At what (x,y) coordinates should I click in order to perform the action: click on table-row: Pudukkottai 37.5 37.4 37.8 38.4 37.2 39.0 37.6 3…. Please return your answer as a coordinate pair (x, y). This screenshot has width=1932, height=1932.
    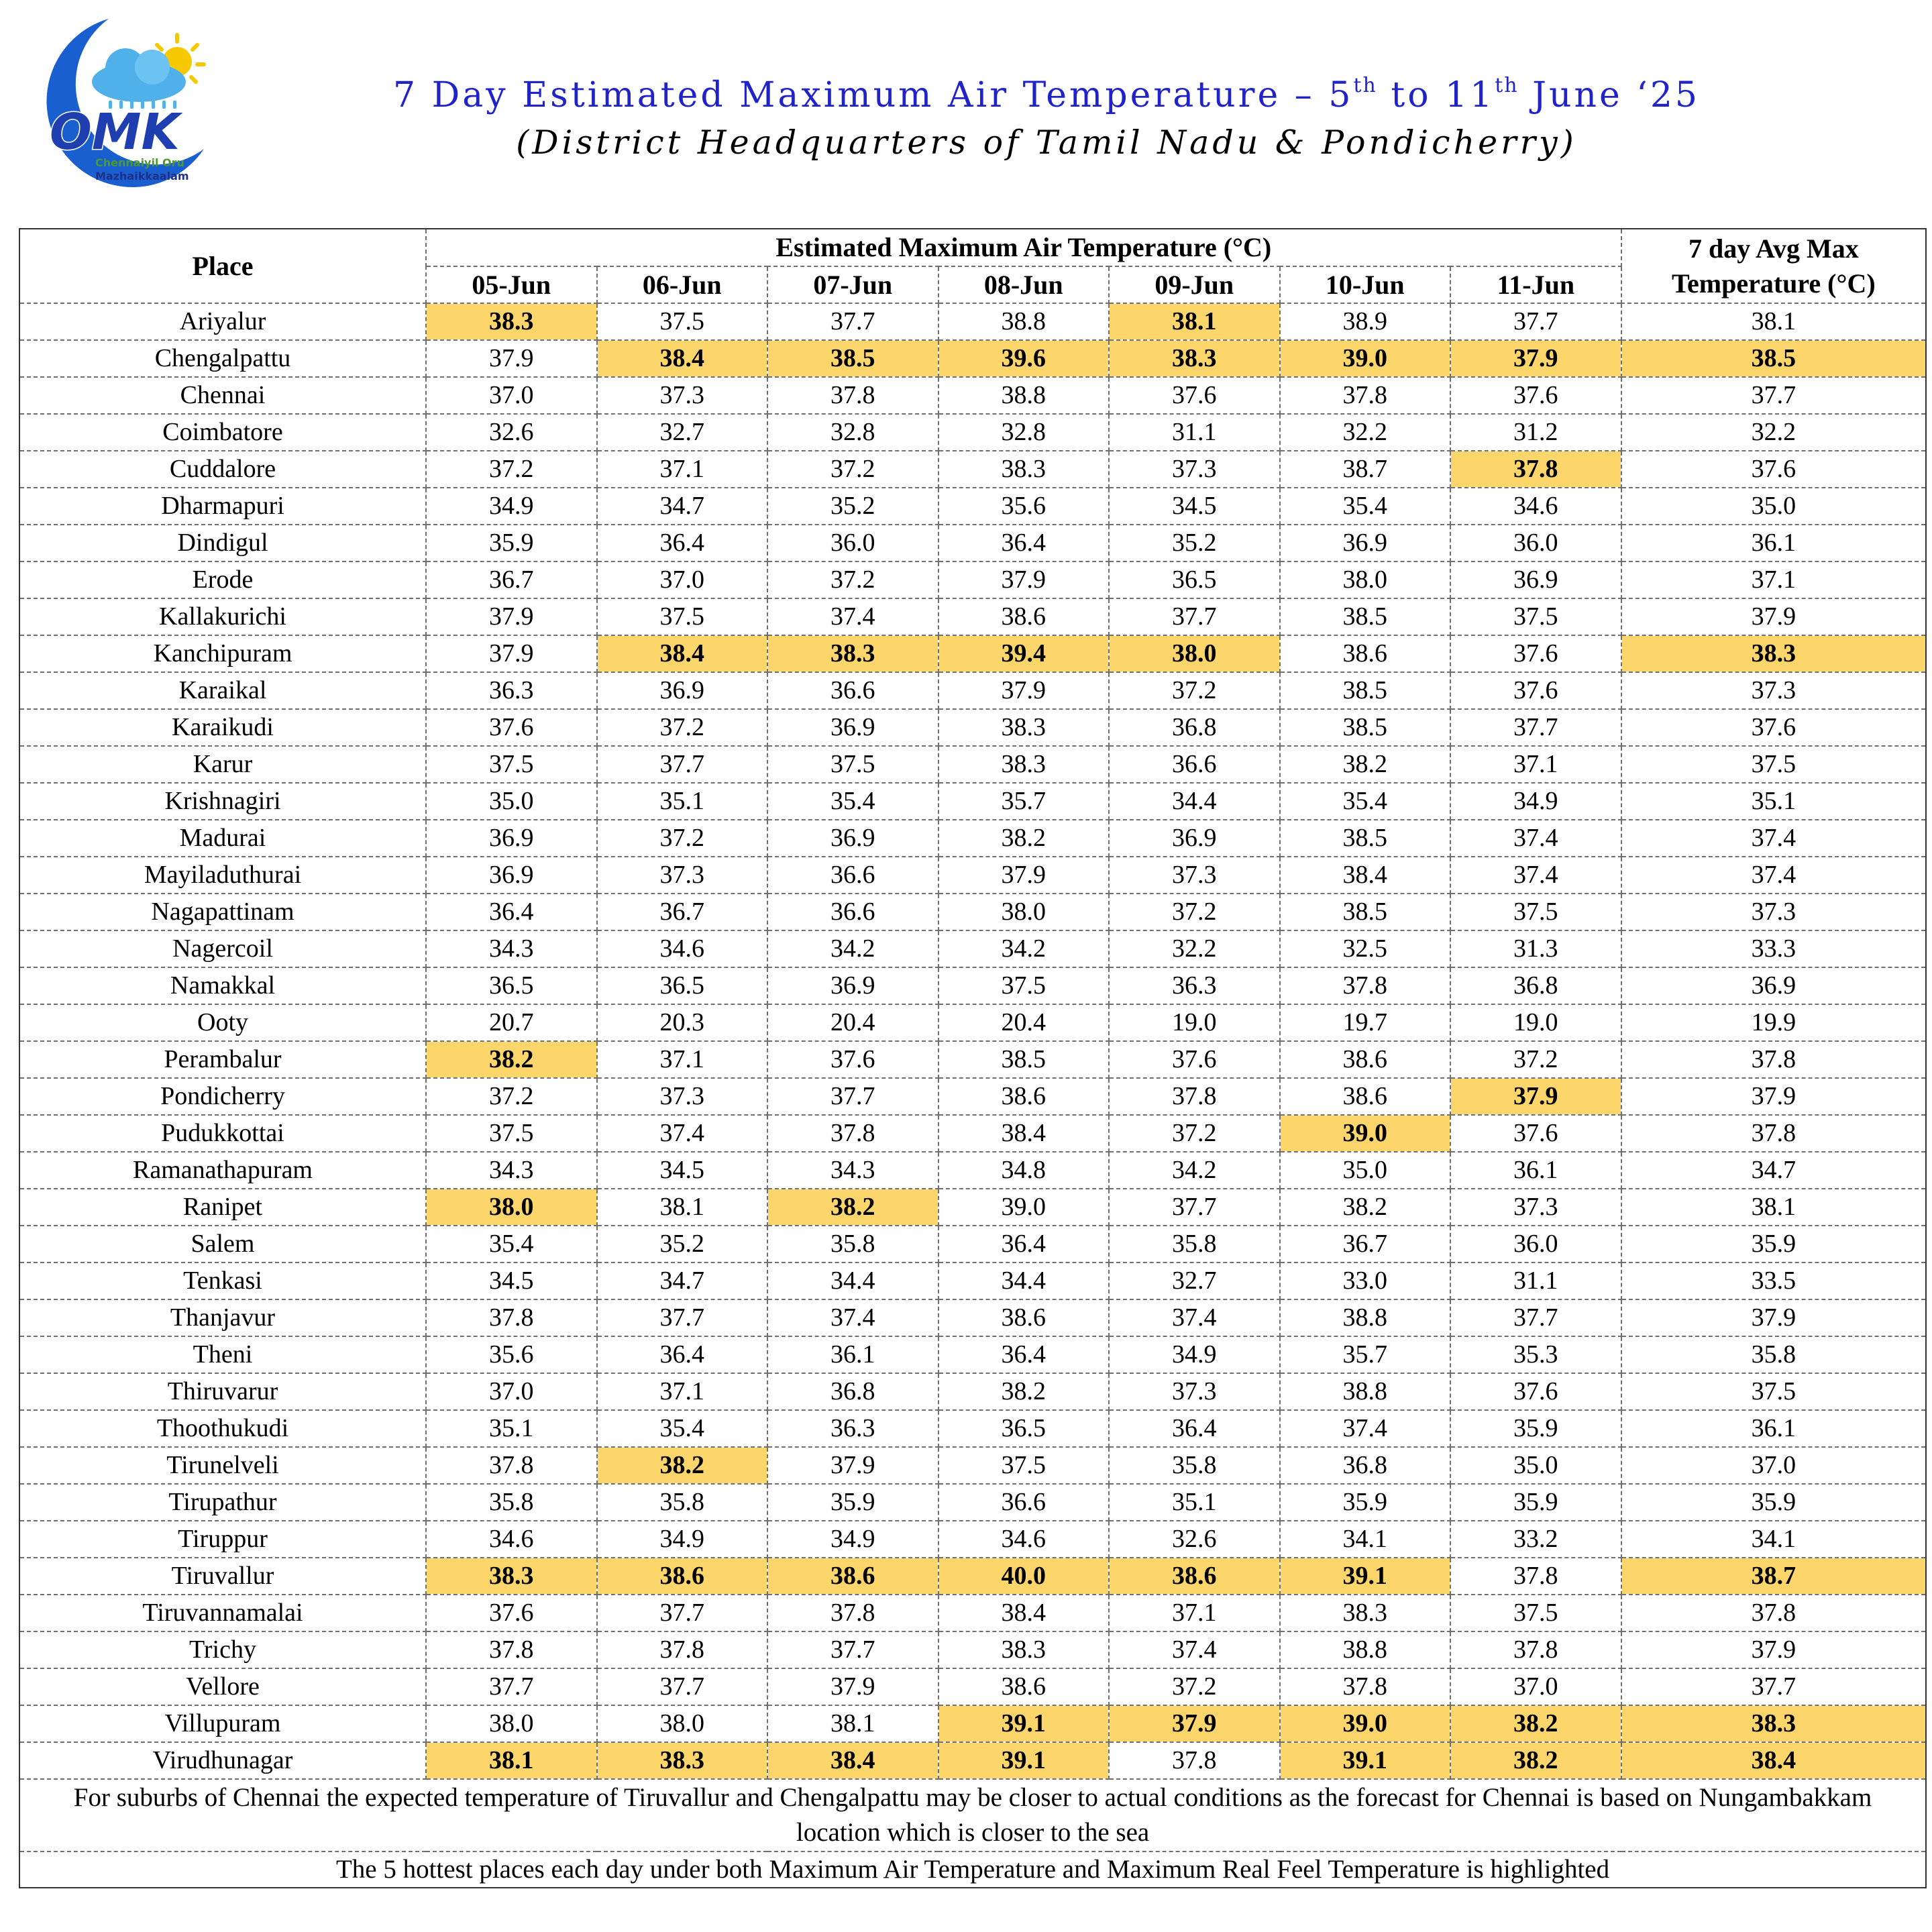
    Looking at the image, I should click on (973, 1133).